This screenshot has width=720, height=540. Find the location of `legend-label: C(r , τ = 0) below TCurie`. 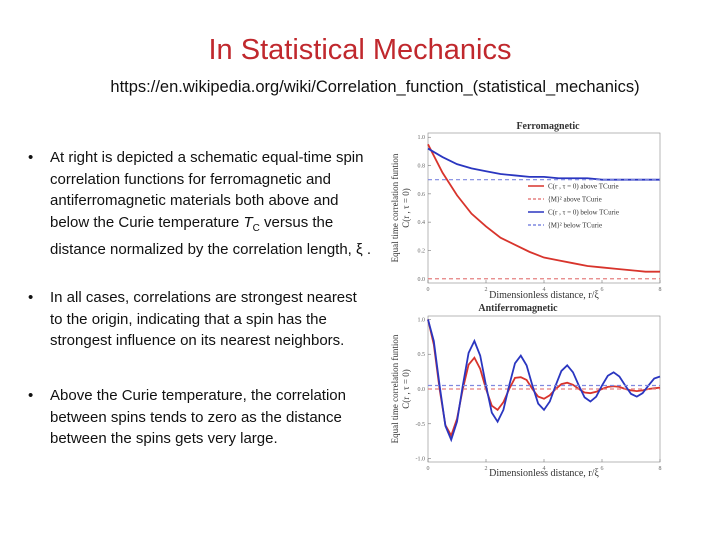

legend-label: C(r , τ = 0) below TCurie is located at coordinates (583, 213).